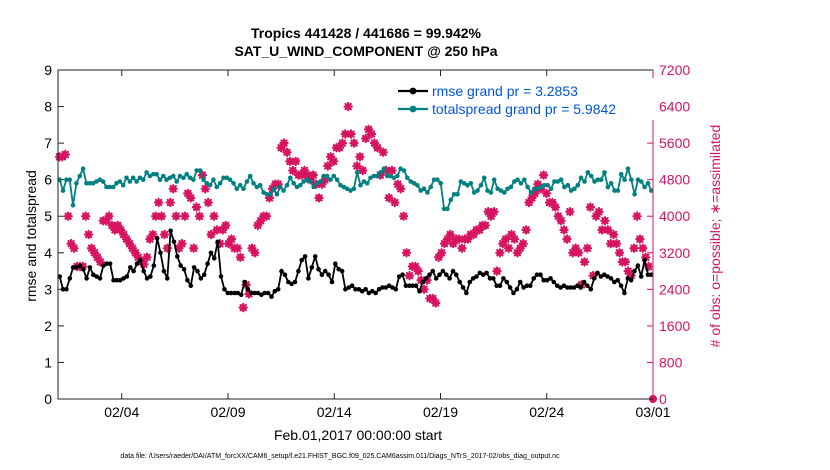  Describe the element at coordinates (674, 70) in the screenshot. I see `y-tick-label-right: 7200` at that location.